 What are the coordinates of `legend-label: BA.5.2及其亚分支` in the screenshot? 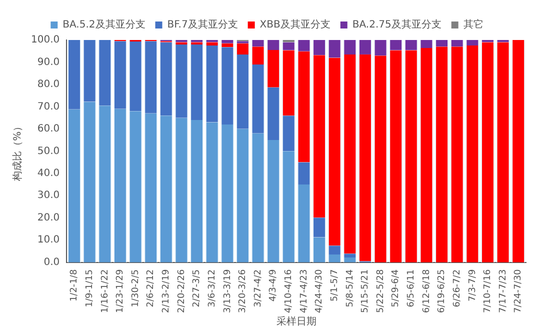 It's located at (104, 24).